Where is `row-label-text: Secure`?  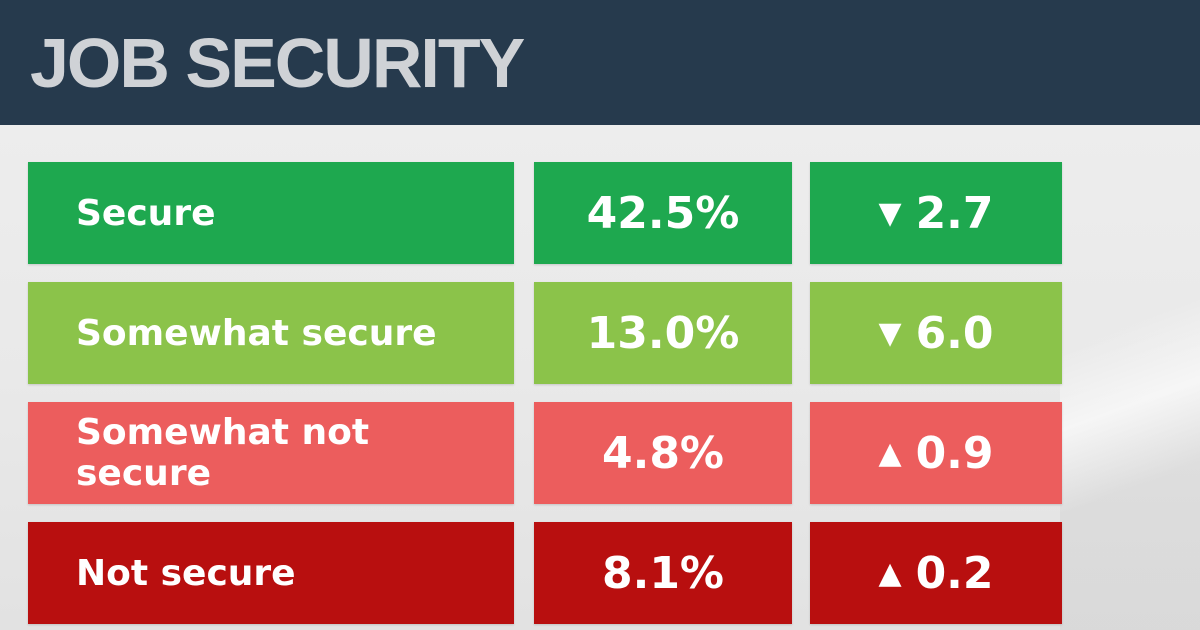
row-label-text: Secure is located at coordinates (146, 213).